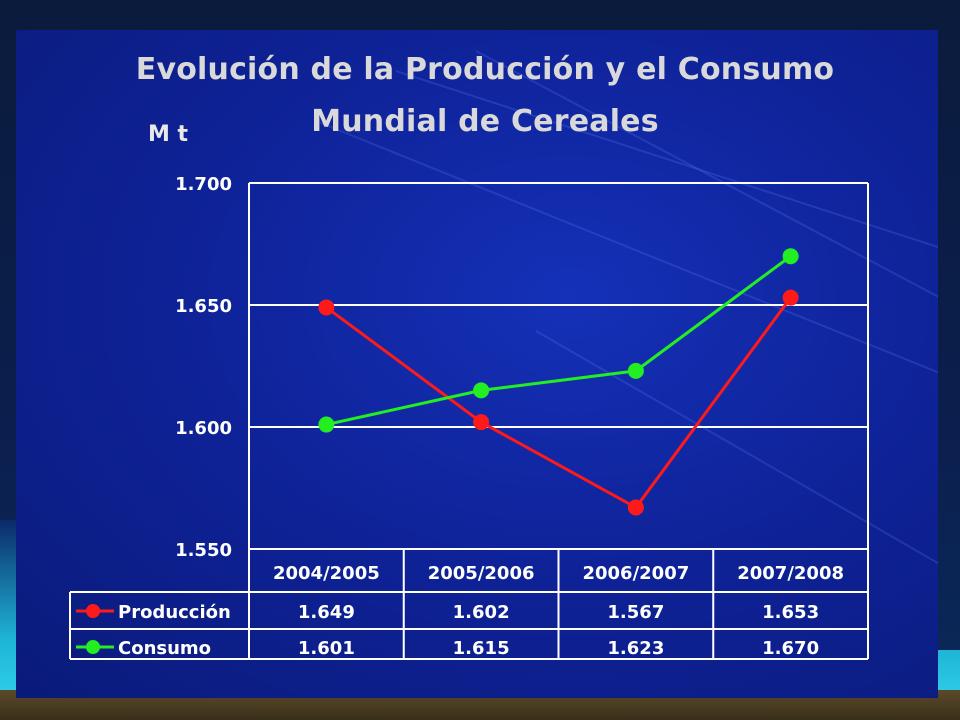  Describe the element at coordinates (485, 121) in the screenshot. I see `chart-title-line-2: Mundial de Cereales` at that location.